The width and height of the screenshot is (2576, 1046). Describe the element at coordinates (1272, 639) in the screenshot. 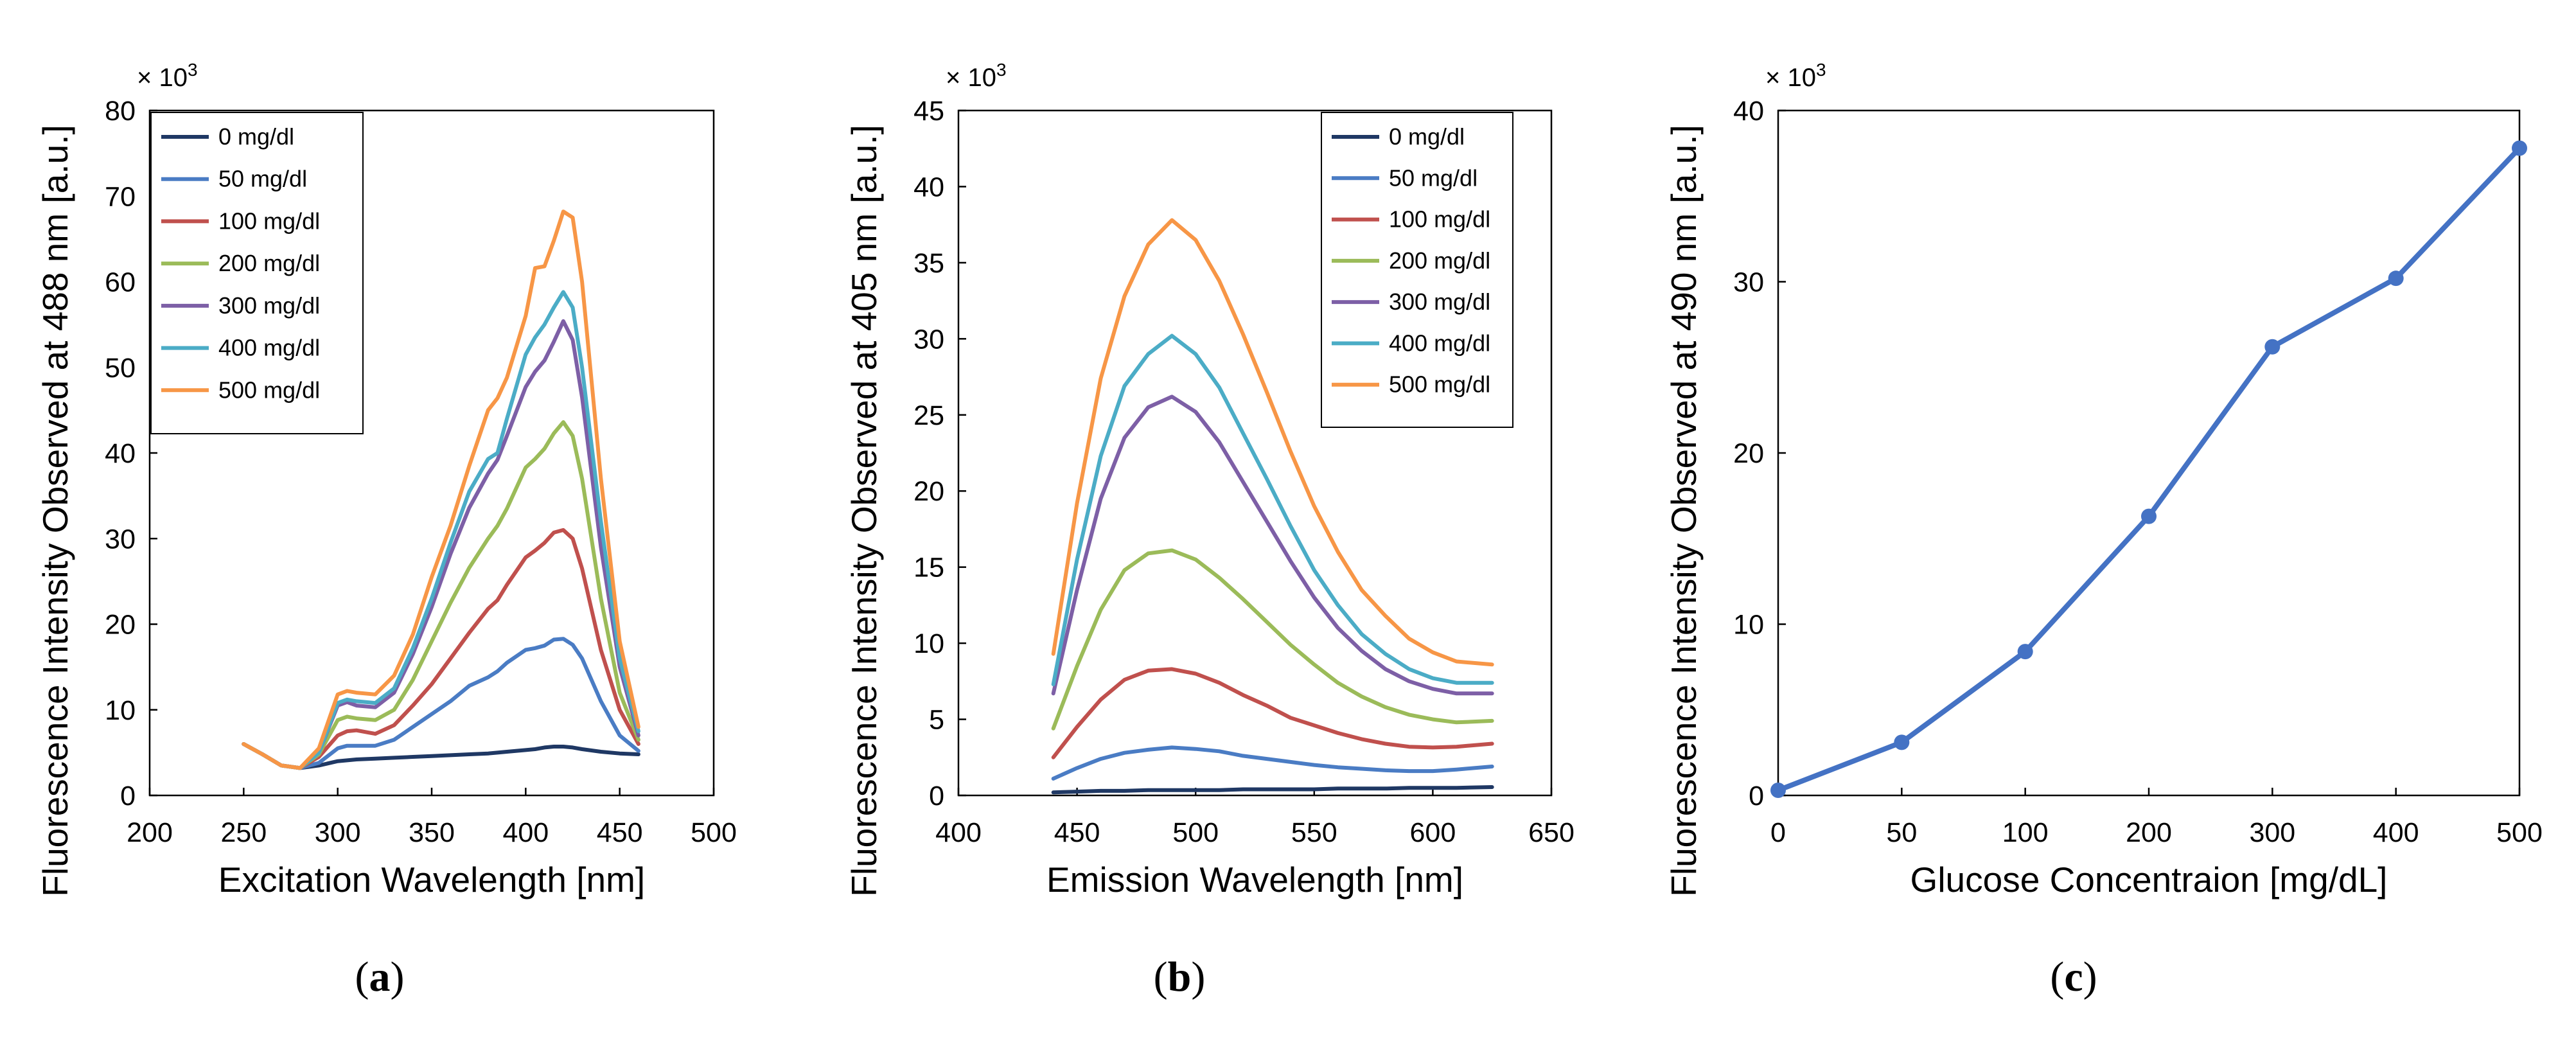

I see `series-line-200-mg/dl` at that location.